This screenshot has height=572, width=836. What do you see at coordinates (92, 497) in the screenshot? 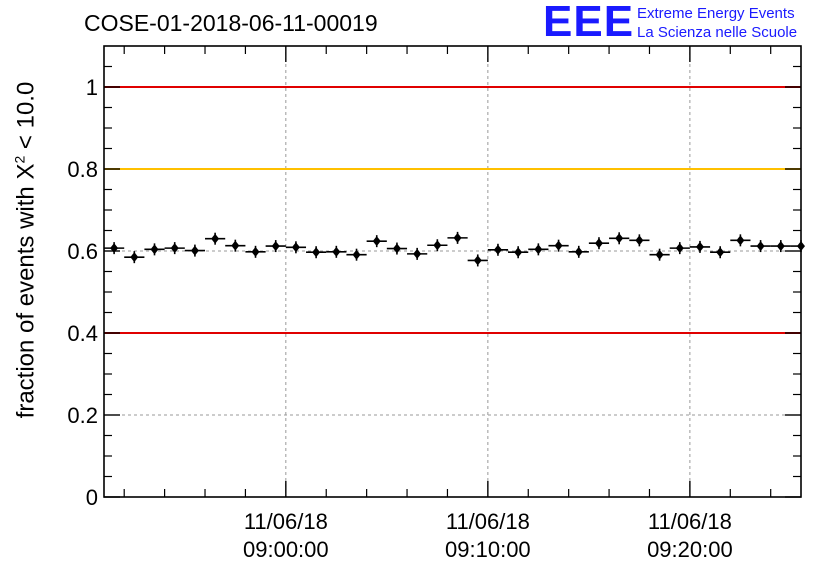
I see `y-tick-label: 0` at bounding box center [92, 497].